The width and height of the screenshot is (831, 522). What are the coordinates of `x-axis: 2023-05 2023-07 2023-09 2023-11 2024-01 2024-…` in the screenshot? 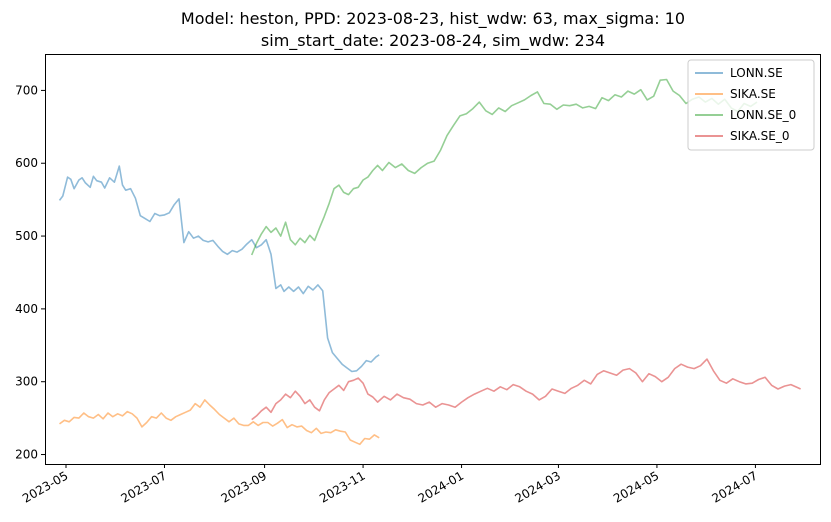 It's located at (390, 485).